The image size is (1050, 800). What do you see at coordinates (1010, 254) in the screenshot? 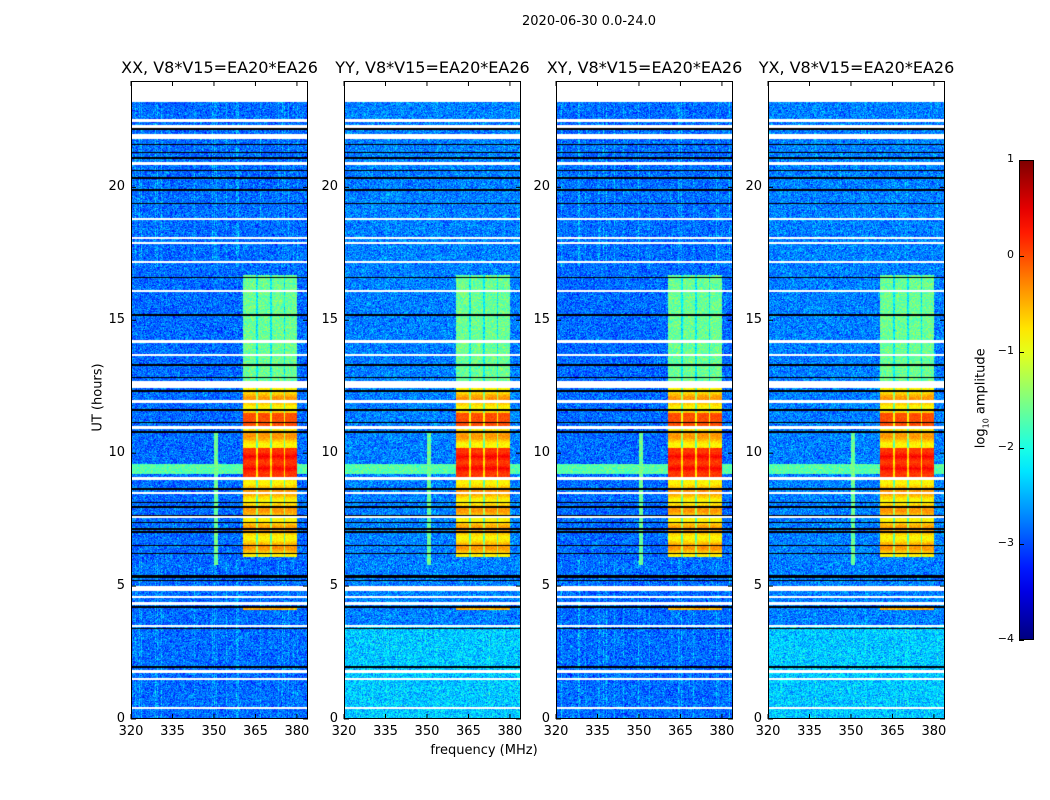
I see `colorbar-tick-label: 0` at bounding box center [1010, 254].